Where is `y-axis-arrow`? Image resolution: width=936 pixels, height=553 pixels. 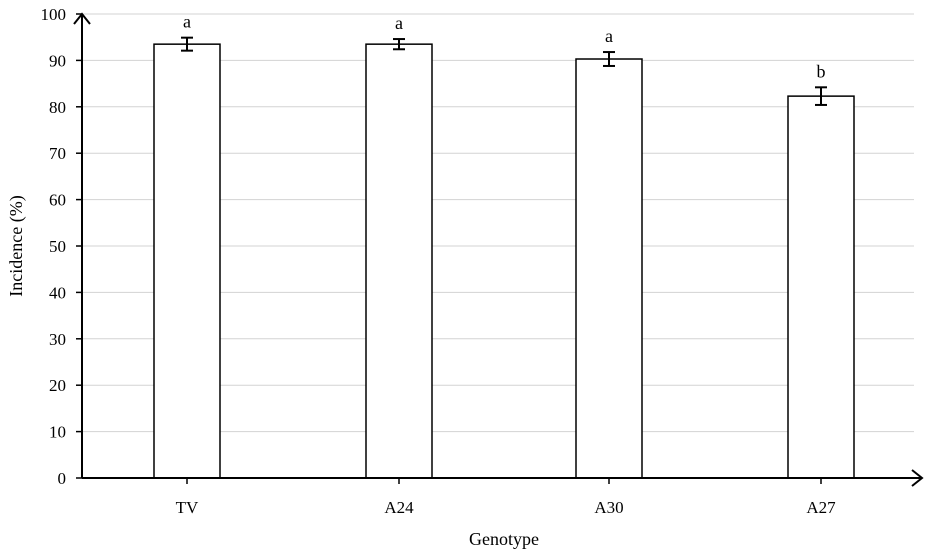 y-axis-arrow is located at coordinates (82, 18).